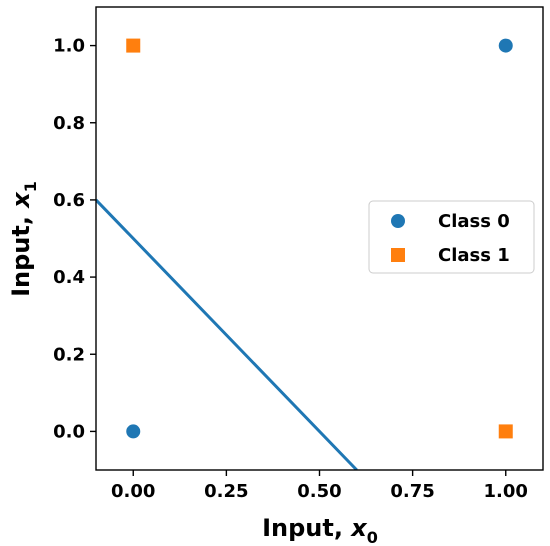 This screenshot has height=546, width=550. What do you see at coordinates (69, 46) in the screenshot?
I see `y-tick-label: 1.0` at bounding box center [69, 46].